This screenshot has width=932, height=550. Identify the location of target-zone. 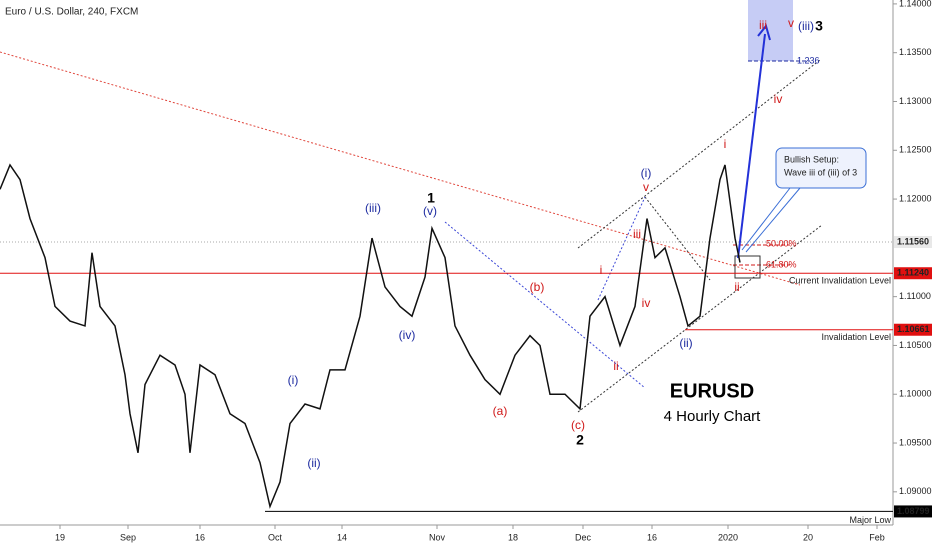
(770, 30).